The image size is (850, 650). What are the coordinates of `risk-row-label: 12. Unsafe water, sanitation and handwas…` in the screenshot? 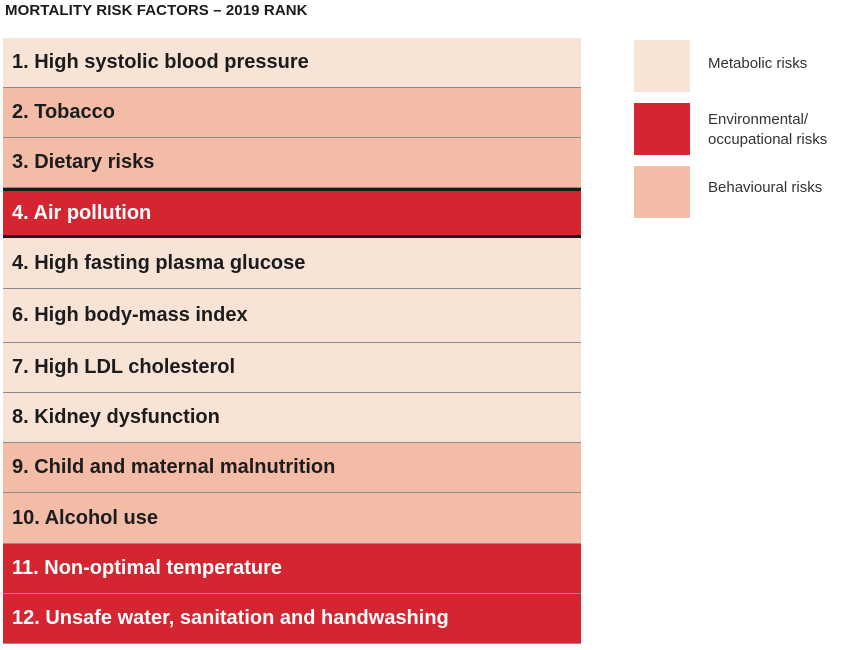 It's located at (230, 618).